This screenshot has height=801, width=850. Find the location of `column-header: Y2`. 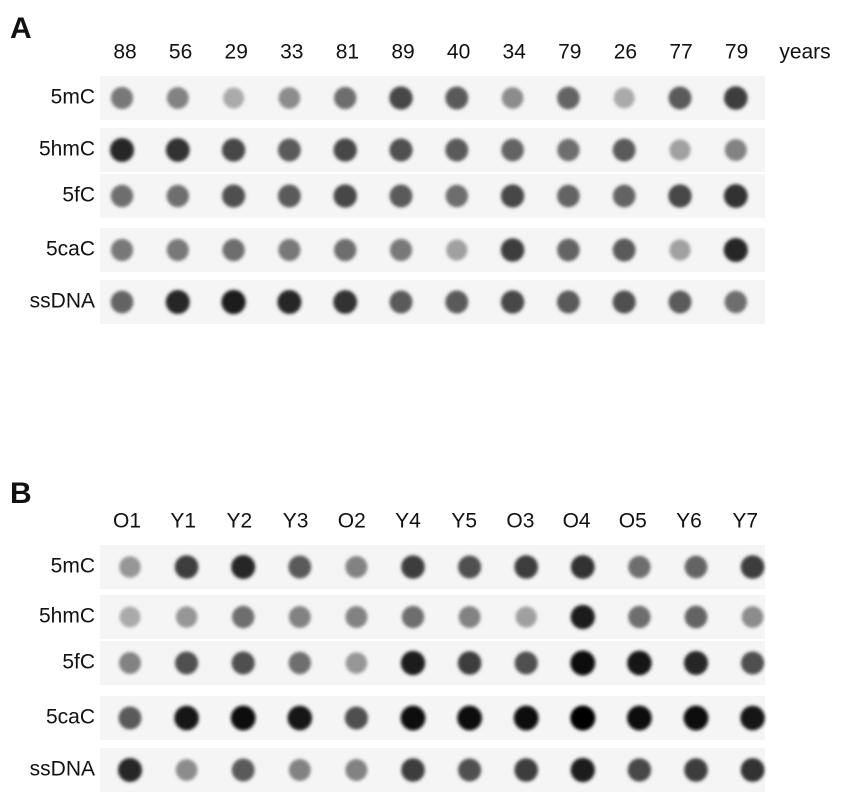

column-header: Y2 is located at coordinates (240, 521).